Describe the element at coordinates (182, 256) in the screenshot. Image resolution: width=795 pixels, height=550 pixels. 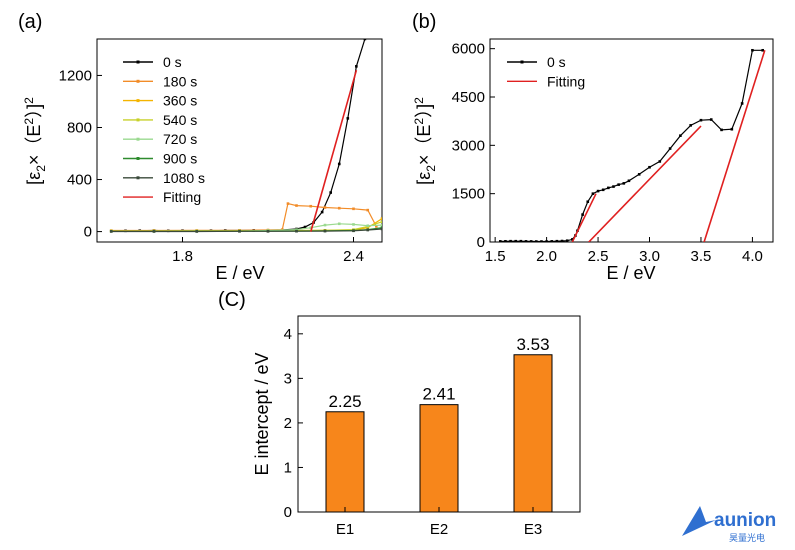
I see `x-tick-label: 1.8` at that location.